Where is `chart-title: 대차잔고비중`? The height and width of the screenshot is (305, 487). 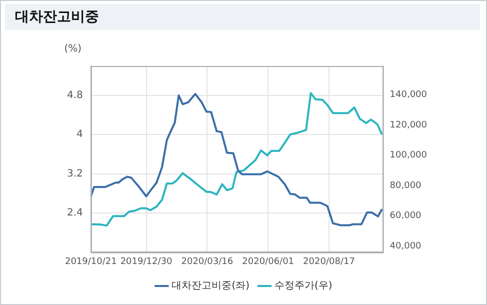
chart-title: 대차잔고비중 is located at coordinates (242, 17).